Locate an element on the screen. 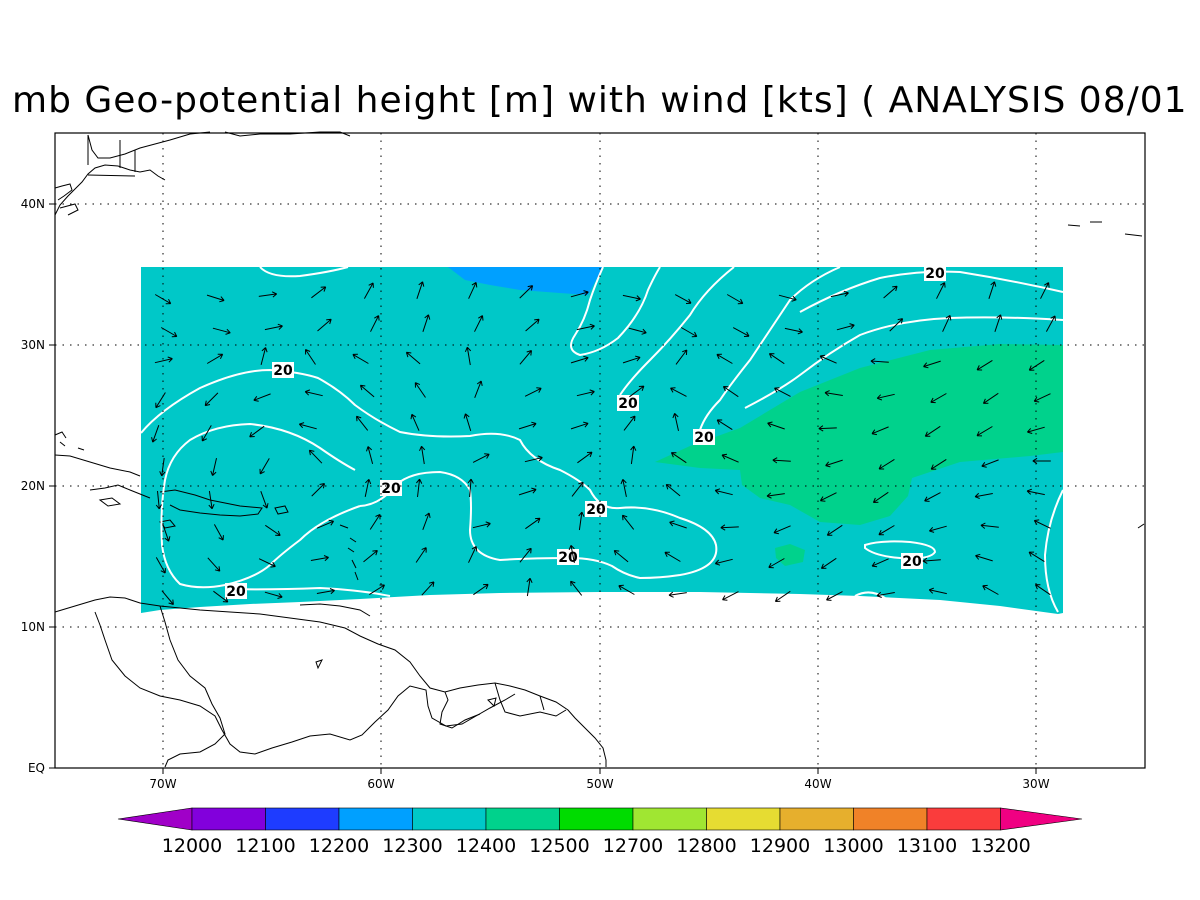  y-tick-label: 30N is located at coordinates (33, 345).